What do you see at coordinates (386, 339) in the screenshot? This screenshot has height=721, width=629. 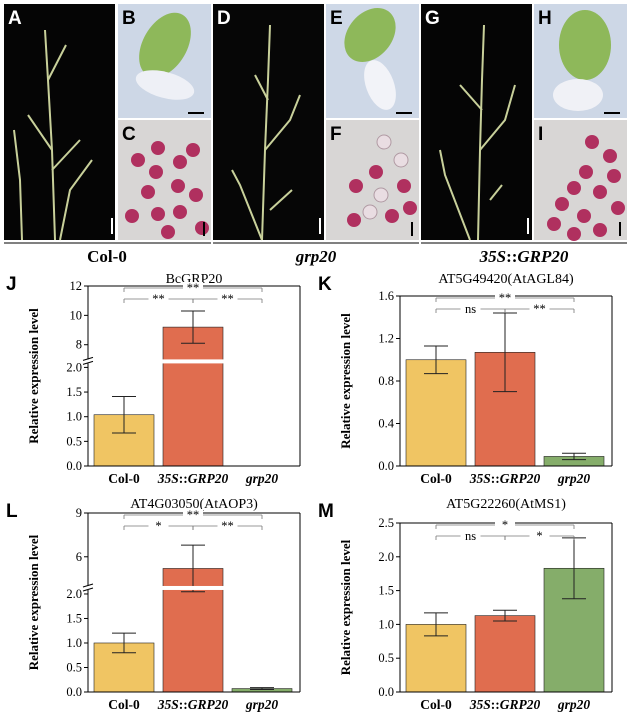 I see `y-tick-label: 1.2` at bounding box center [386, 339].